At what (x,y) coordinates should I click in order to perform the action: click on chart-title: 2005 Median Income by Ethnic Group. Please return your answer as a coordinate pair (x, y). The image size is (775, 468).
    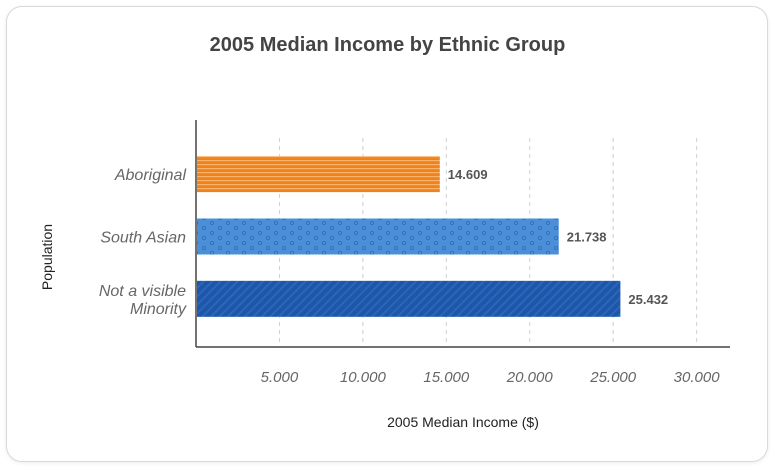
    Looking at the image, I should click on (387, 45).